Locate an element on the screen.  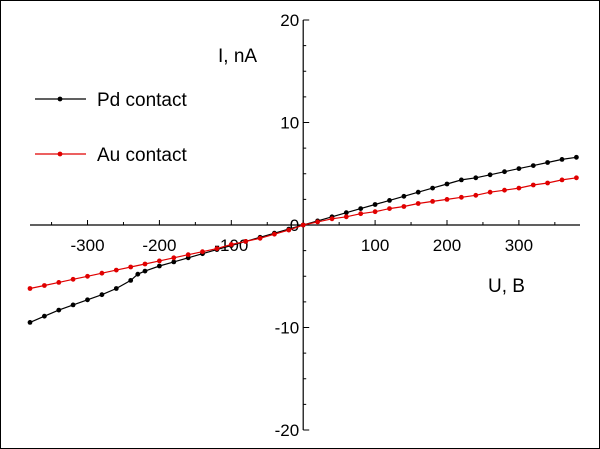
y-axis-label: I, nA is located at coordinates (237, 56).